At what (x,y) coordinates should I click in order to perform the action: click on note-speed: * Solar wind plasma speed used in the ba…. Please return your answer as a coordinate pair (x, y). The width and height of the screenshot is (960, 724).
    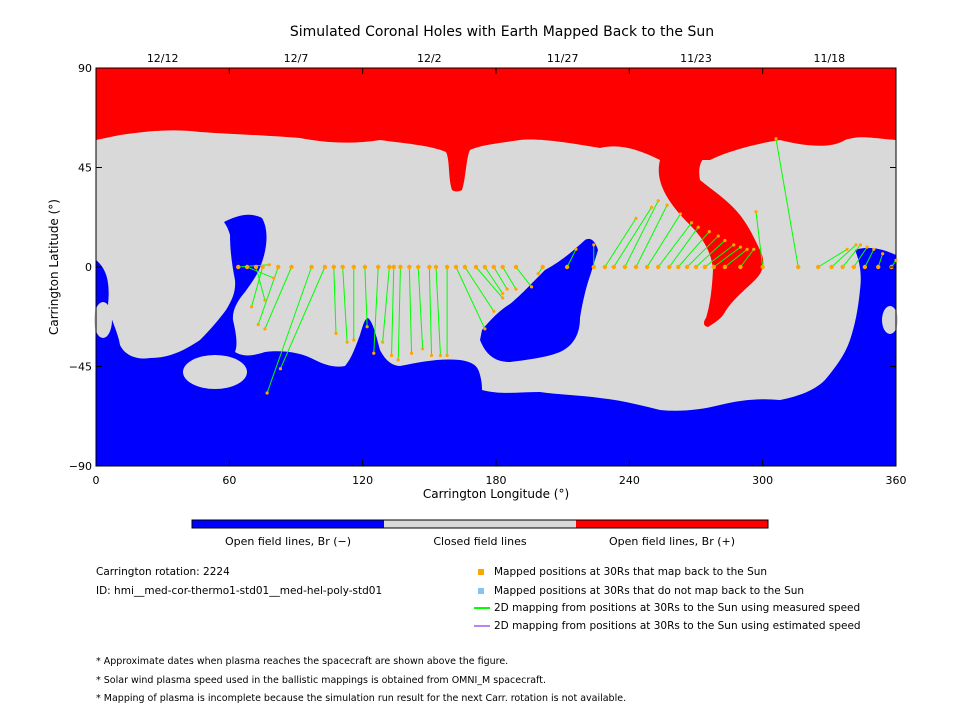
    Looking at the image, I should click on (321, 680).